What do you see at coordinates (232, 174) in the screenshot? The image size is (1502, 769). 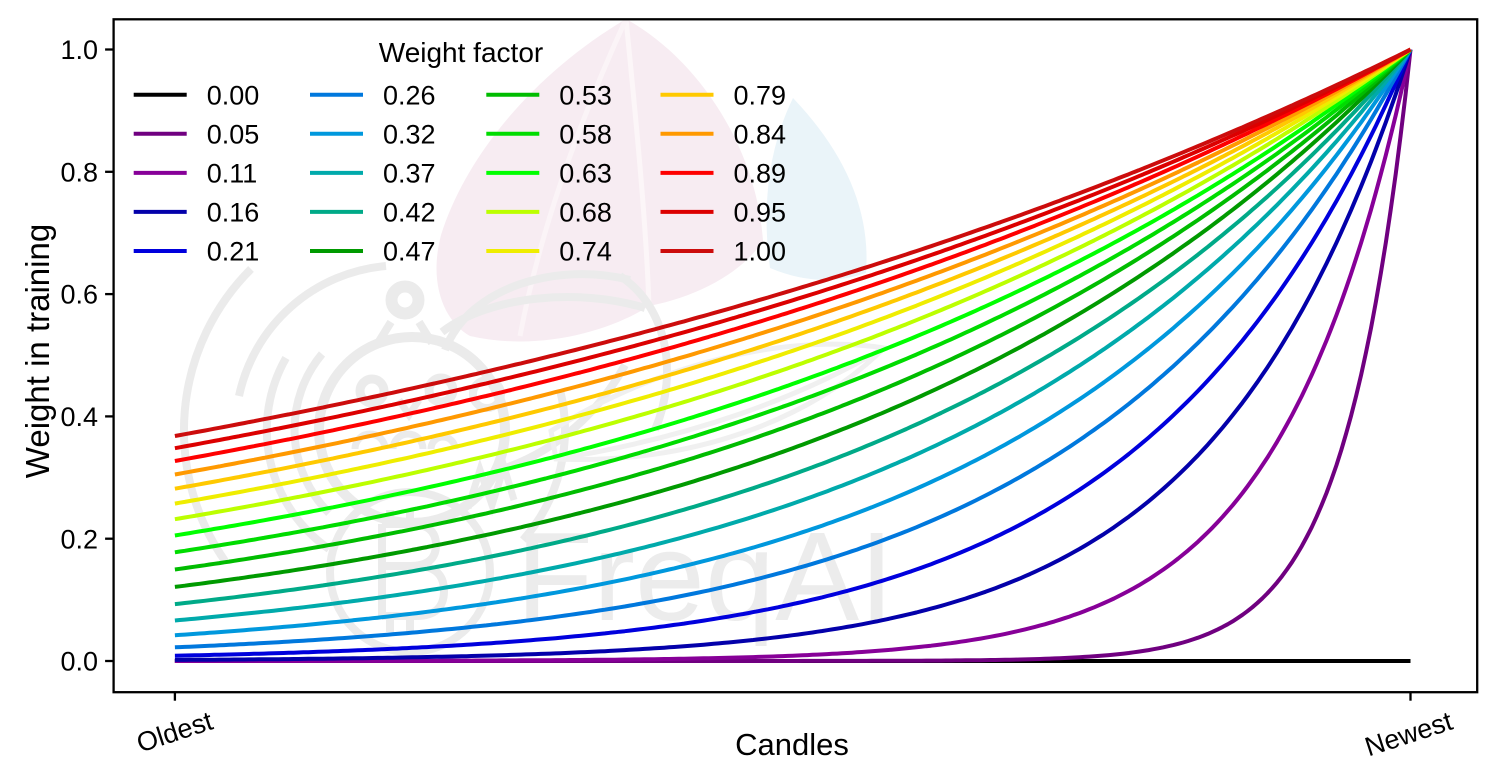 I see `svg-text: 0.11` at bounding box center [232, 174].